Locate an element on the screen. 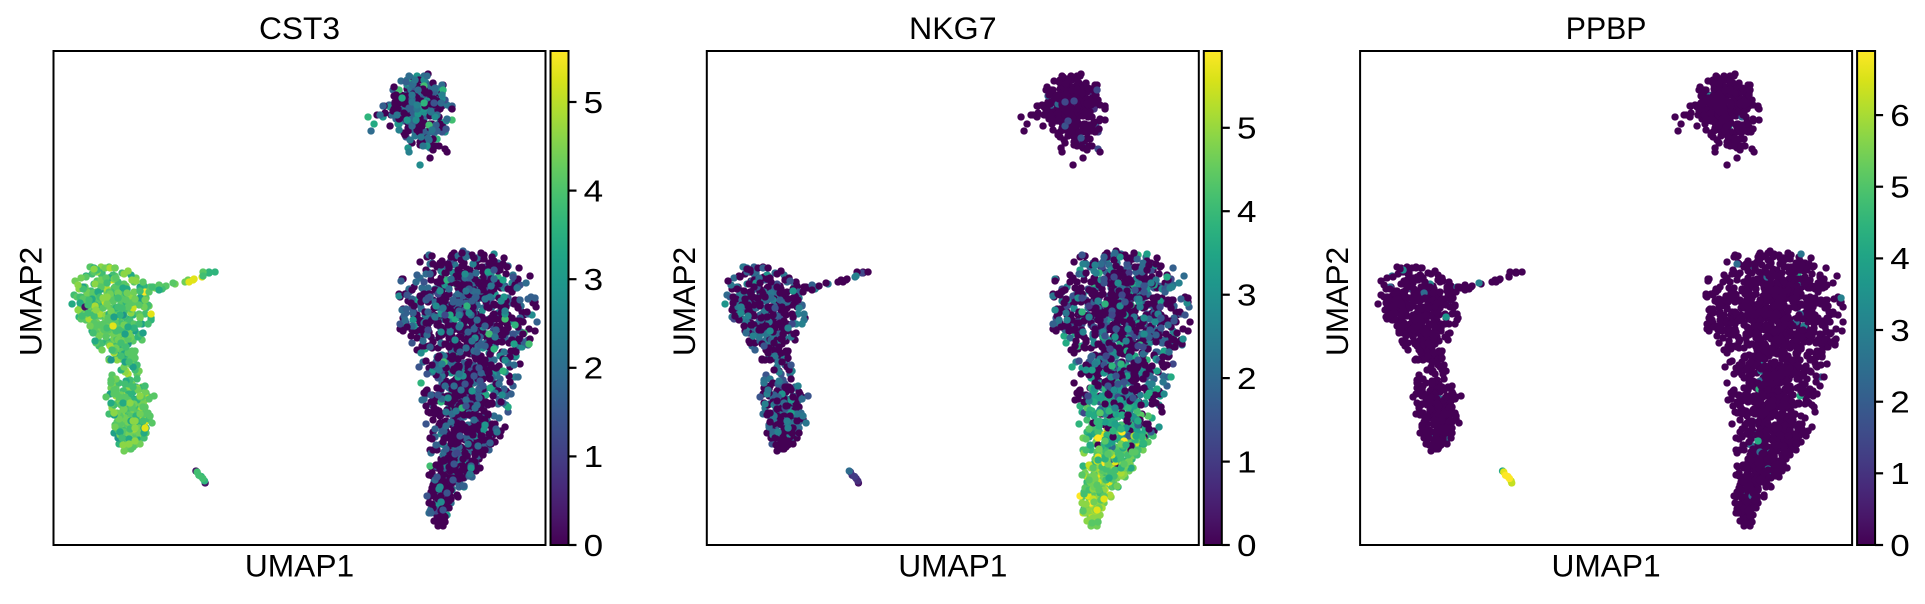  svg-text: CST3 is located at coordinates (299, 28).